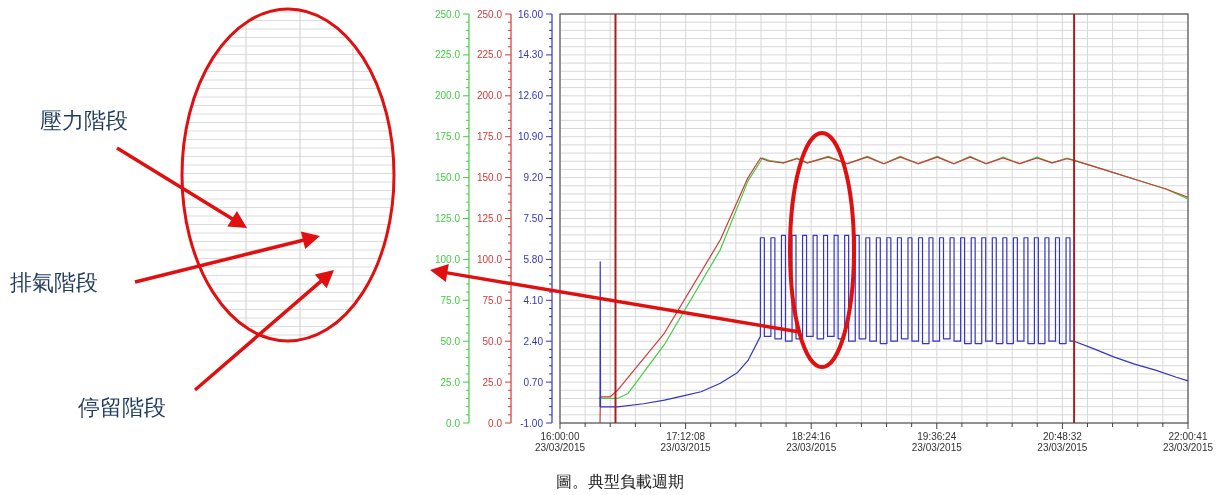 Image resolution: width=1224 pixels, height=495 pixels. Describe the element at coordinates (447, 55) in the screenshot. I see `y-tick-label: 225.0` at that location.